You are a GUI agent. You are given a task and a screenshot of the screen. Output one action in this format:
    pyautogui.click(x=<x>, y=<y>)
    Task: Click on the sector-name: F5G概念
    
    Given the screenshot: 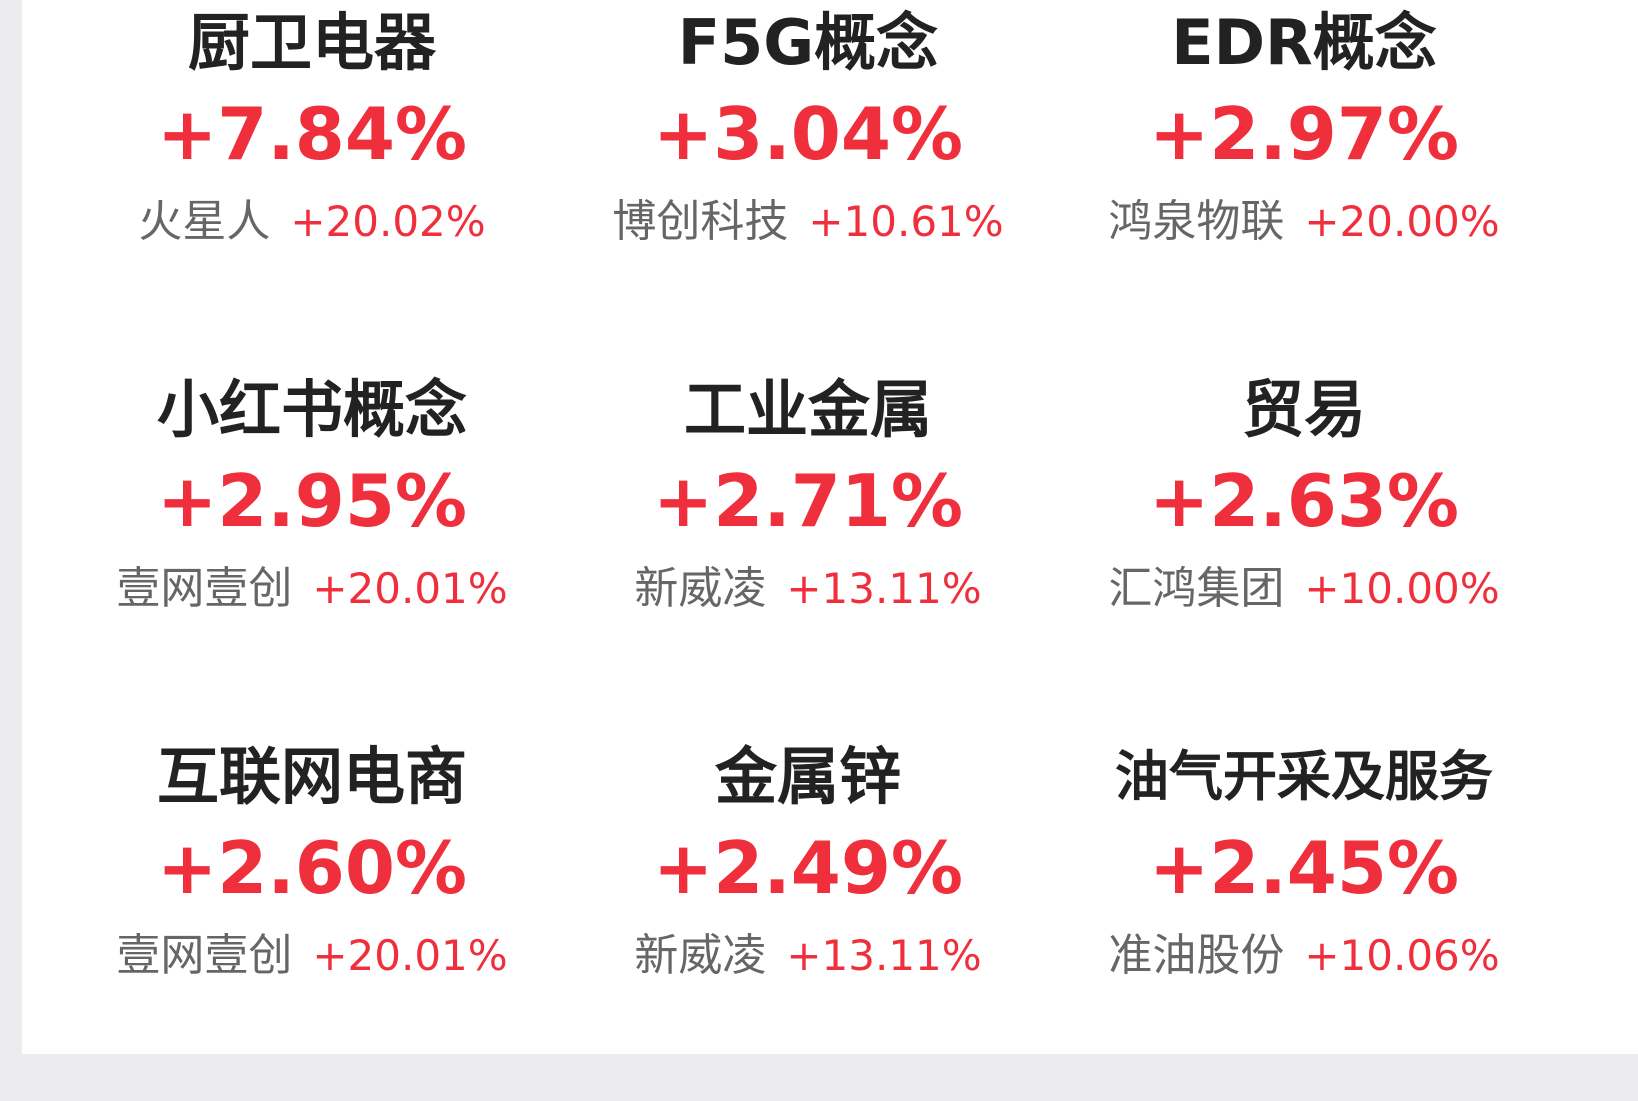 What is the action you would take?
    pyautogui.click(x=808, y=42)
    